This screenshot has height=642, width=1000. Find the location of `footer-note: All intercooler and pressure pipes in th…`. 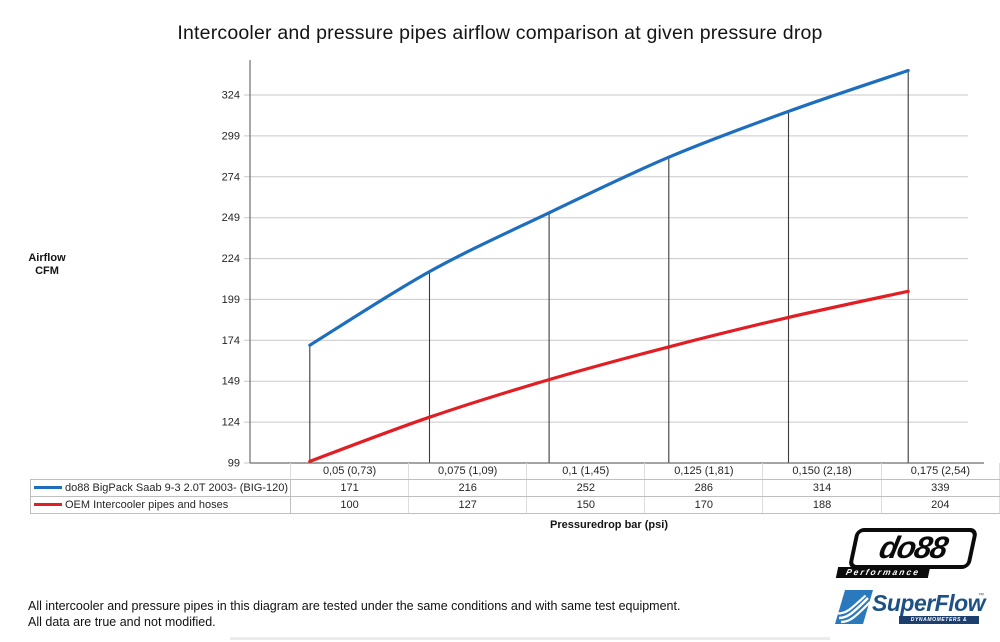

footer-note: All intercooler and pressure pipes in th… is located at coordinates (354, 614).